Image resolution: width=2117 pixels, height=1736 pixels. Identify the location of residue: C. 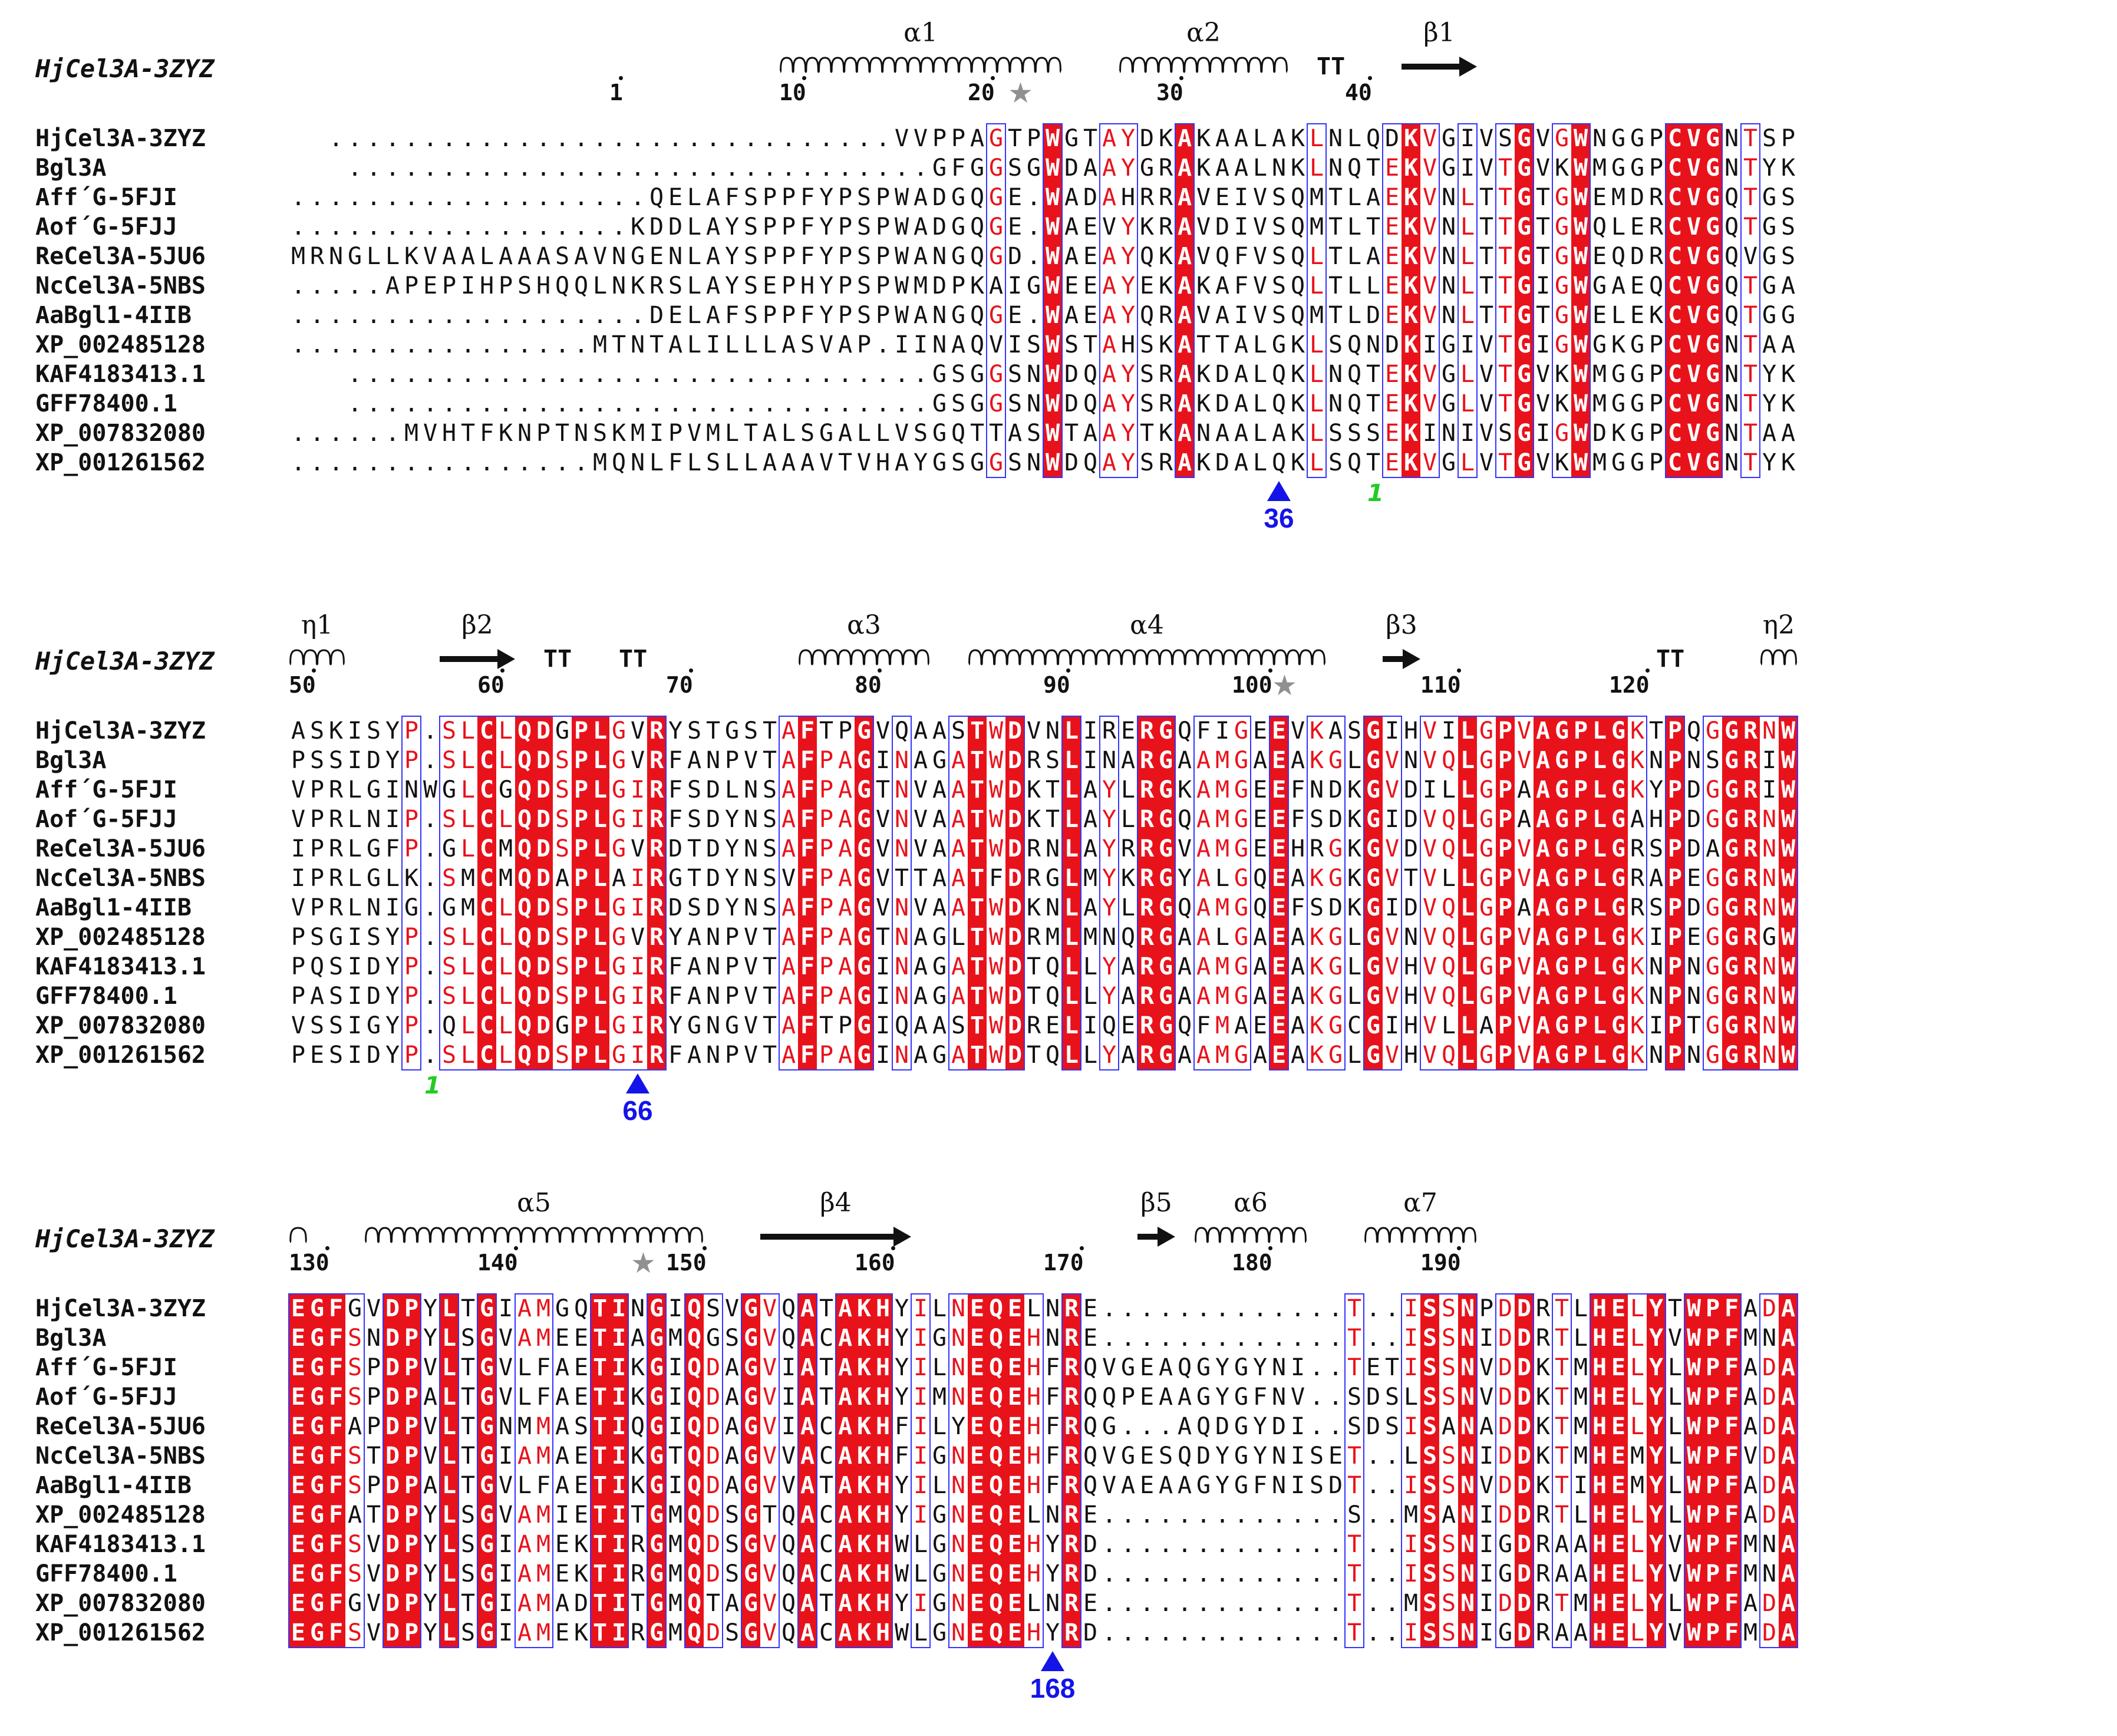
(1675, 256).